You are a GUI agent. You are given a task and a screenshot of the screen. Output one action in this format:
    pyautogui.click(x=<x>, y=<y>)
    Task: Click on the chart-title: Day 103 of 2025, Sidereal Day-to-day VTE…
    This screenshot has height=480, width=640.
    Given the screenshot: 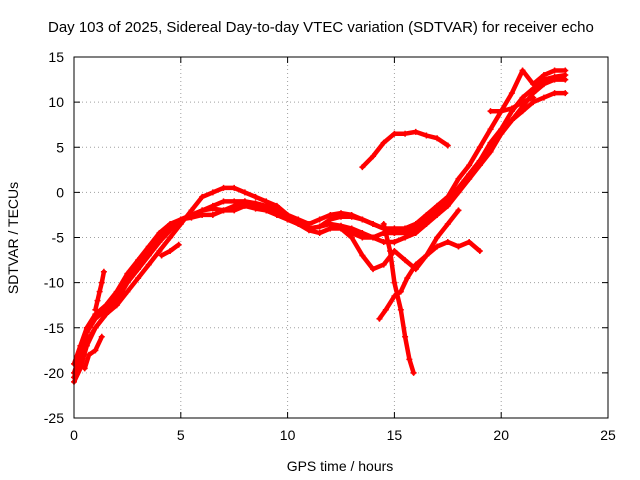 What is the action you would take?
    pyautogui.click(x=321, y=27)
    